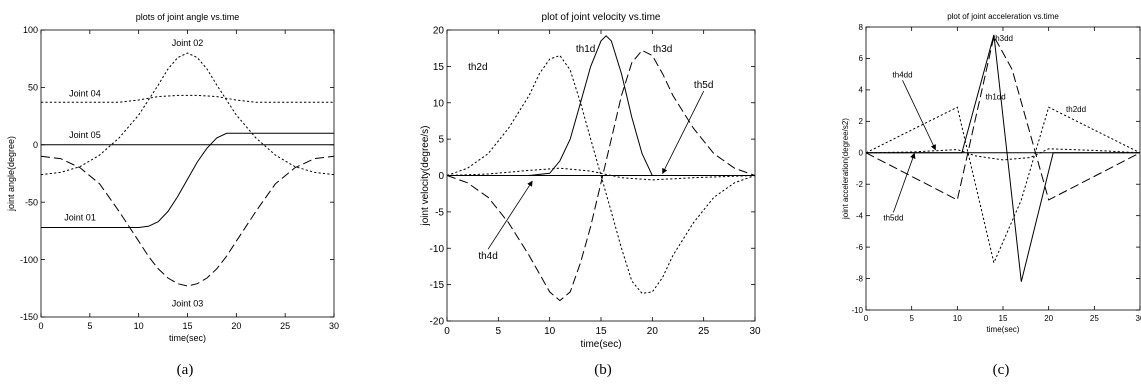 Image resolution: width=1141 pixels, height=385 pixels. What do you see at coordinates (601, 105) in the screenshot?
I see `series-line-th1d` at bounding box center [601, 105].